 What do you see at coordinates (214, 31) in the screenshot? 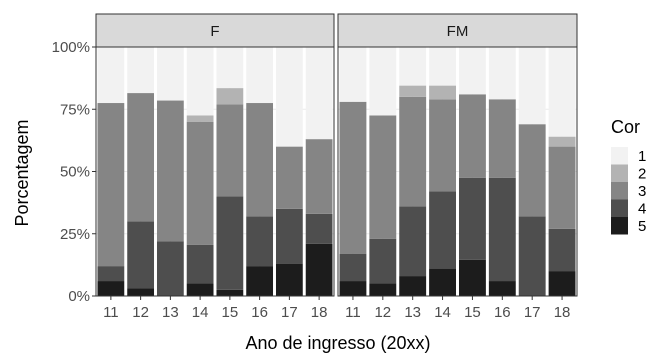
I see `facet-strip-label: F` at bounding box center [214, 31].